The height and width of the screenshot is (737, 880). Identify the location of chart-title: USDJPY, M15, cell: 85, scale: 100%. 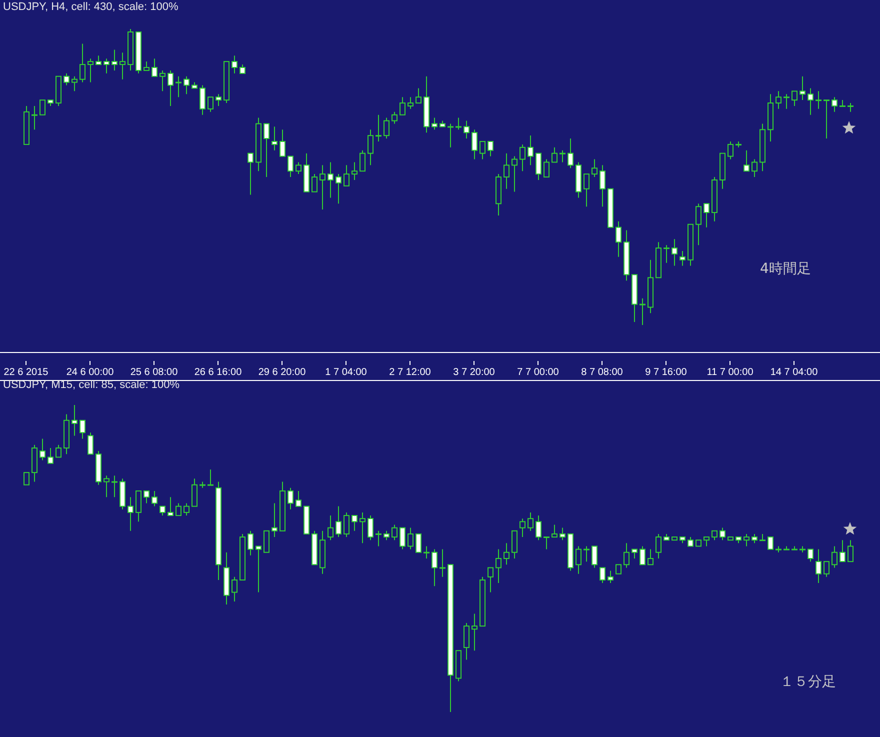
(91, 385).